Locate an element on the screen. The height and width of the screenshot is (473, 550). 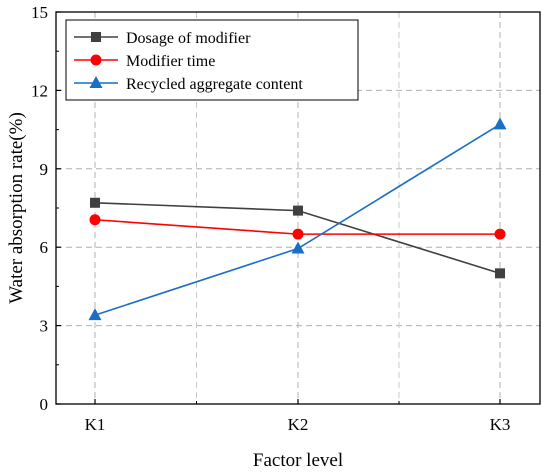
x-axis-title: Factor level is located at coordinates (298, 460).